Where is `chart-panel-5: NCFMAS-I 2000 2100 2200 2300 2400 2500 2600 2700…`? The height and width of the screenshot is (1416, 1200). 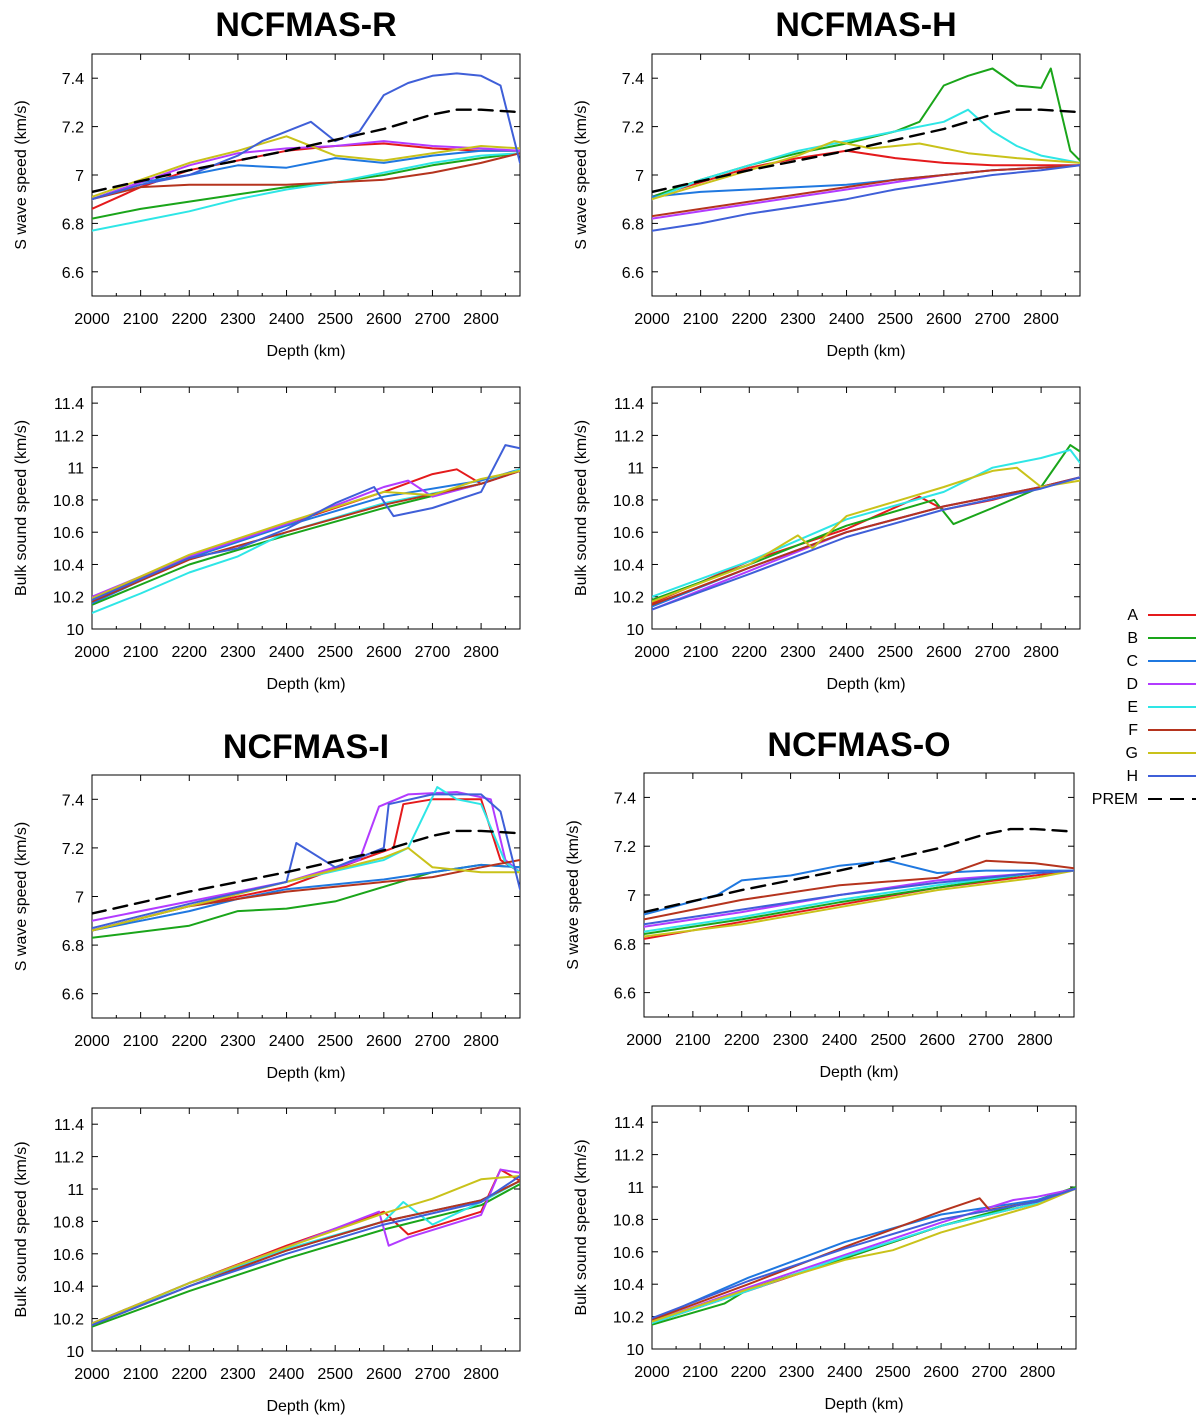 chart-panel-5: NCFMAS-I 2000 2100 2200 2300 2400 2500 2600 2700… is located at coordinates (267, 905).